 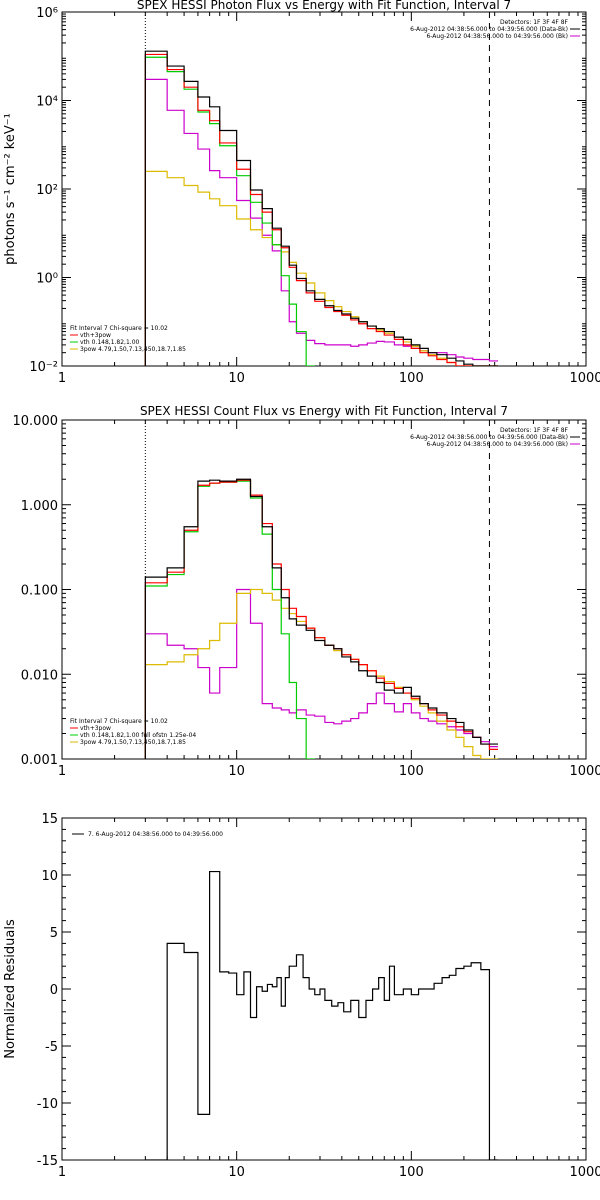 What do you see at coordinates (10, 189) in the screenshot?
I see `y-axis-label: photons s⁻¹ cm⁻² keV⁻¹` at bounding box center [10, 189].